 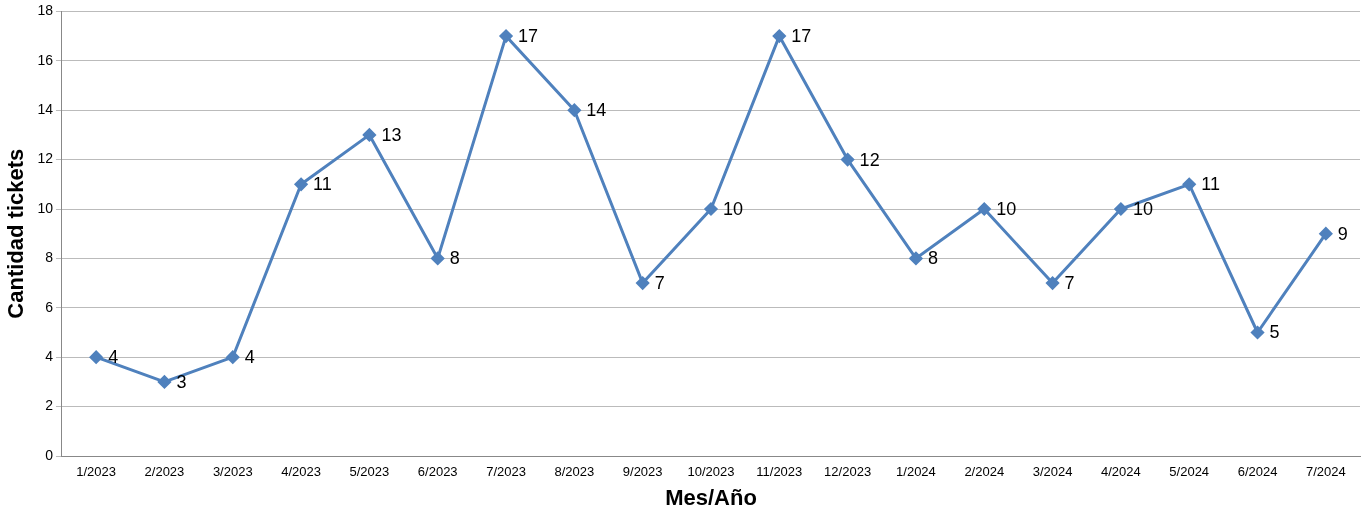 I want to click on data-label: 12, so click(x=869, y=159).